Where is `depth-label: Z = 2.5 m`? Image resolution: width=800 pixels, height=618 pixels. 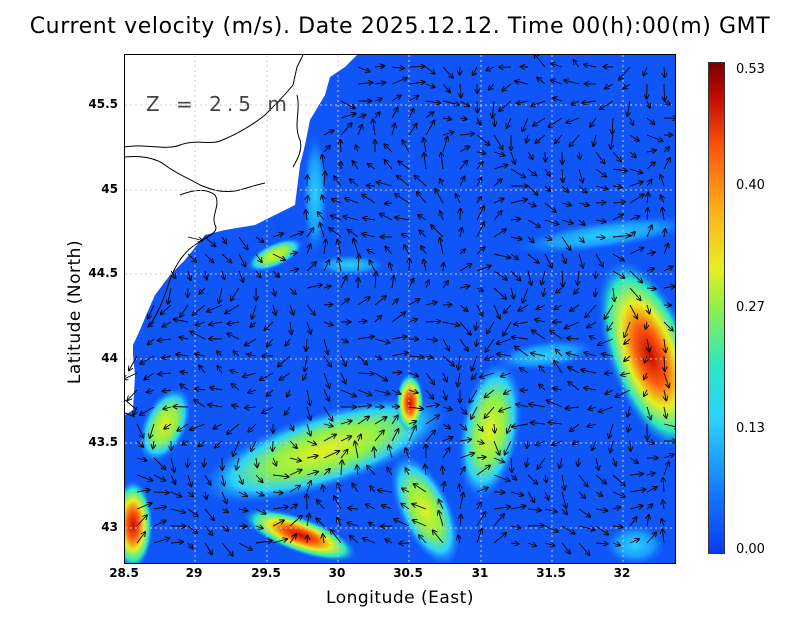 depth-label: Z = 2.5 m is located at coordinates (219, 104).